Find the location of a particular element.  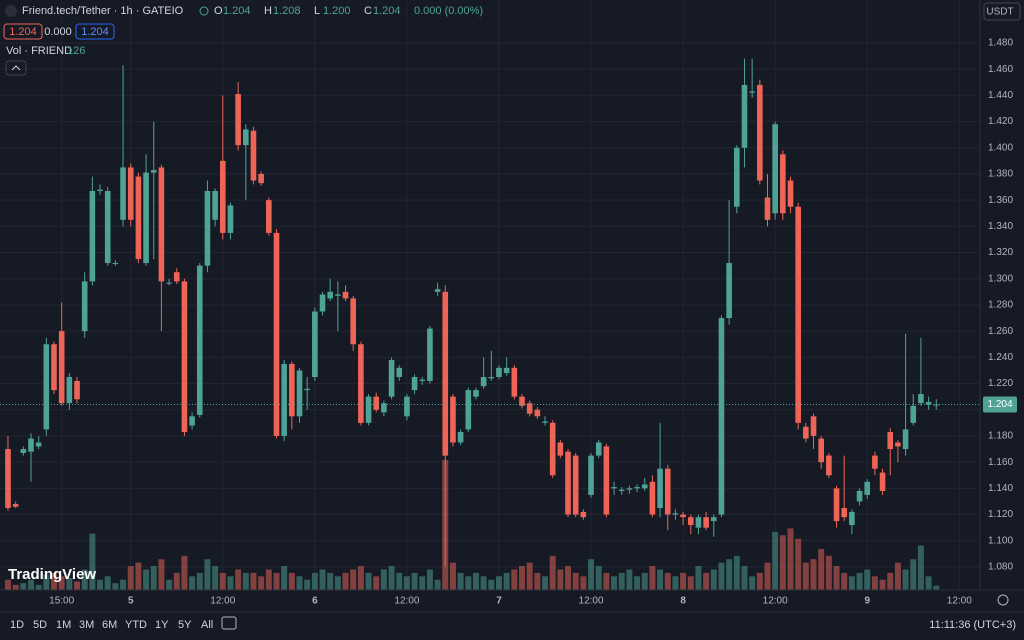

y-tick-label: 1.120 is located at coordinates (1000, 514).